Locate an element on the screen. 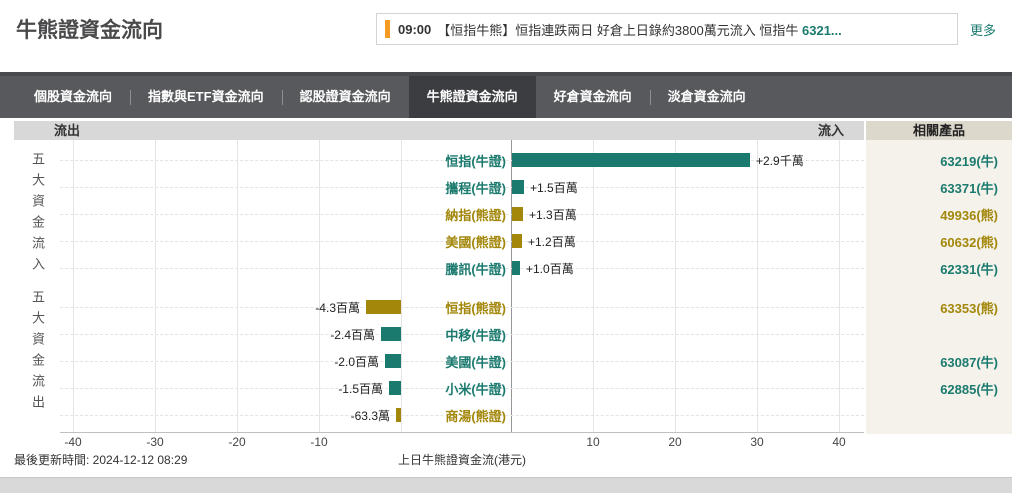 The width and height of the screenshot is (1012, 493). bar-value-label: -4.3百萬 is located at coordinates (337, 307).